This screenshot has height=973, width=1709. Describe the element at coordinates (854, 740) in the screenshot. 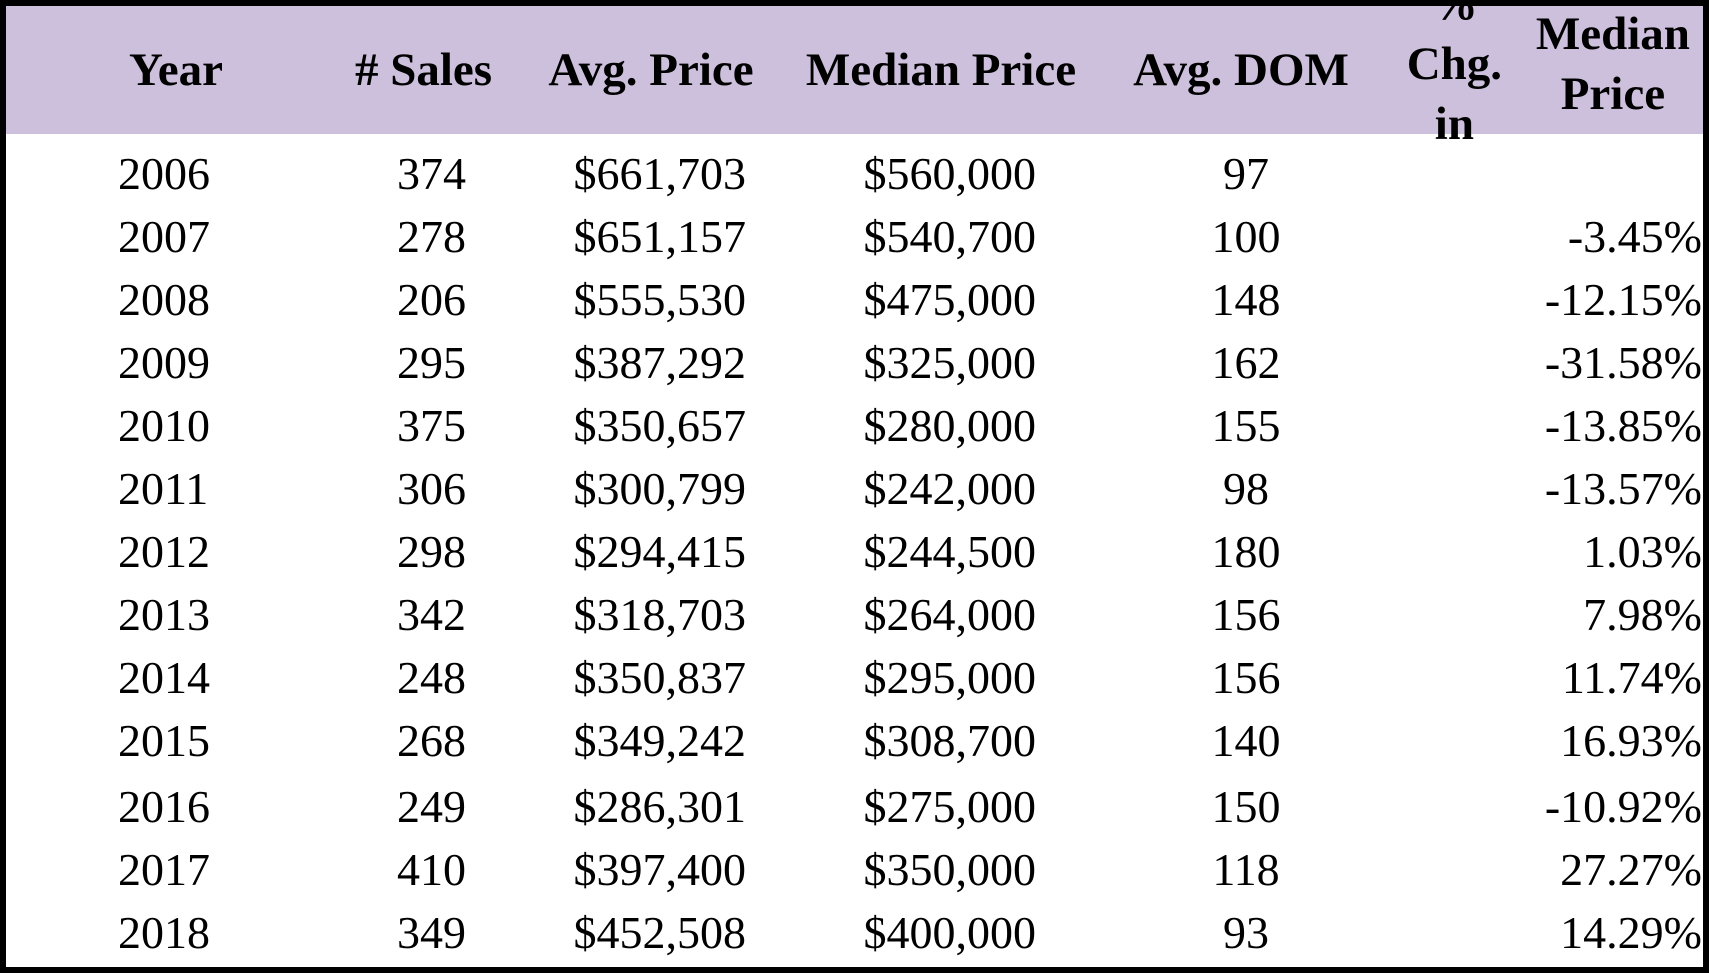

I see `table-row: 2015 268 $349,242 $308,700 140 16.93%` at that location.